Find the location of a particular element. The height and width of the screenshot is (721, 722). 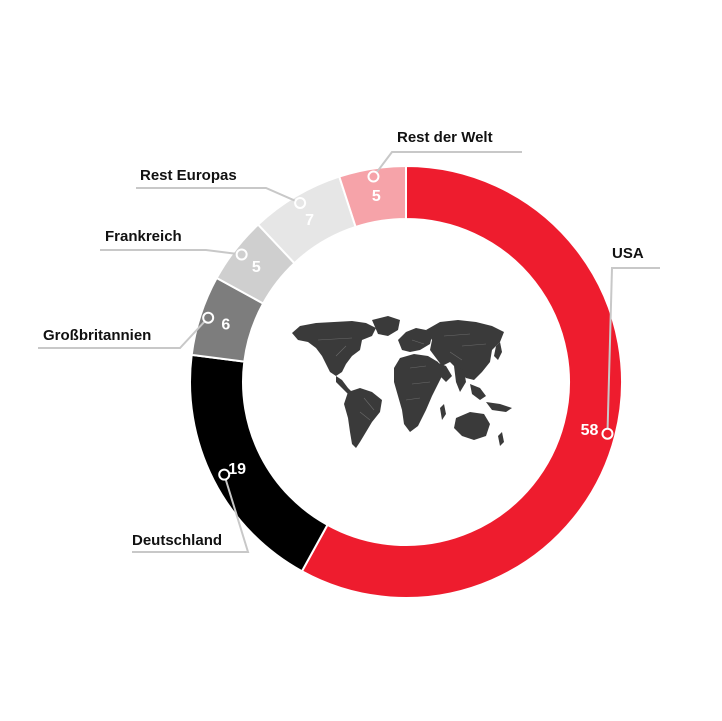

value-label-rest-der-welt: 5 is located at coordinates (376, 196).